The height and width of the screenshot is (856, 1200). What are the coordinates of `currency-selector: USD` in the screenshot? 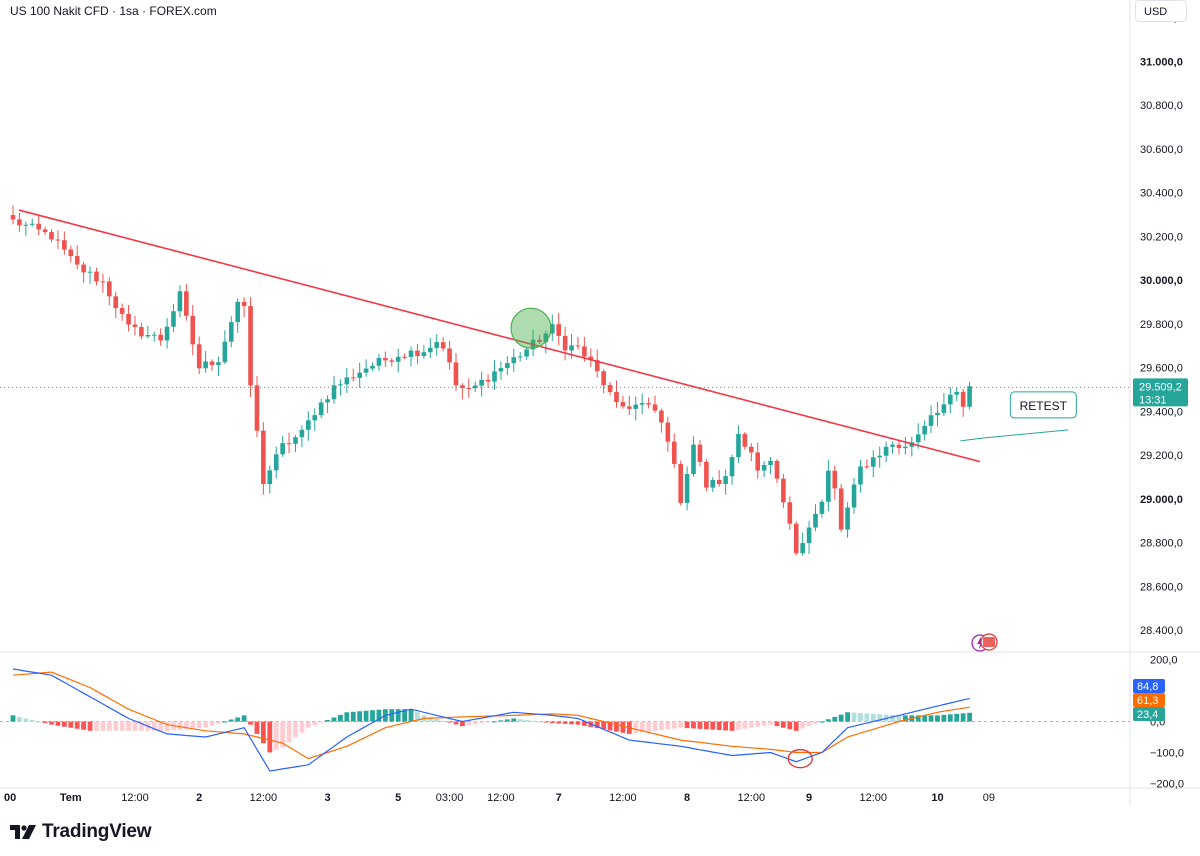 It's located at (1161, 11).